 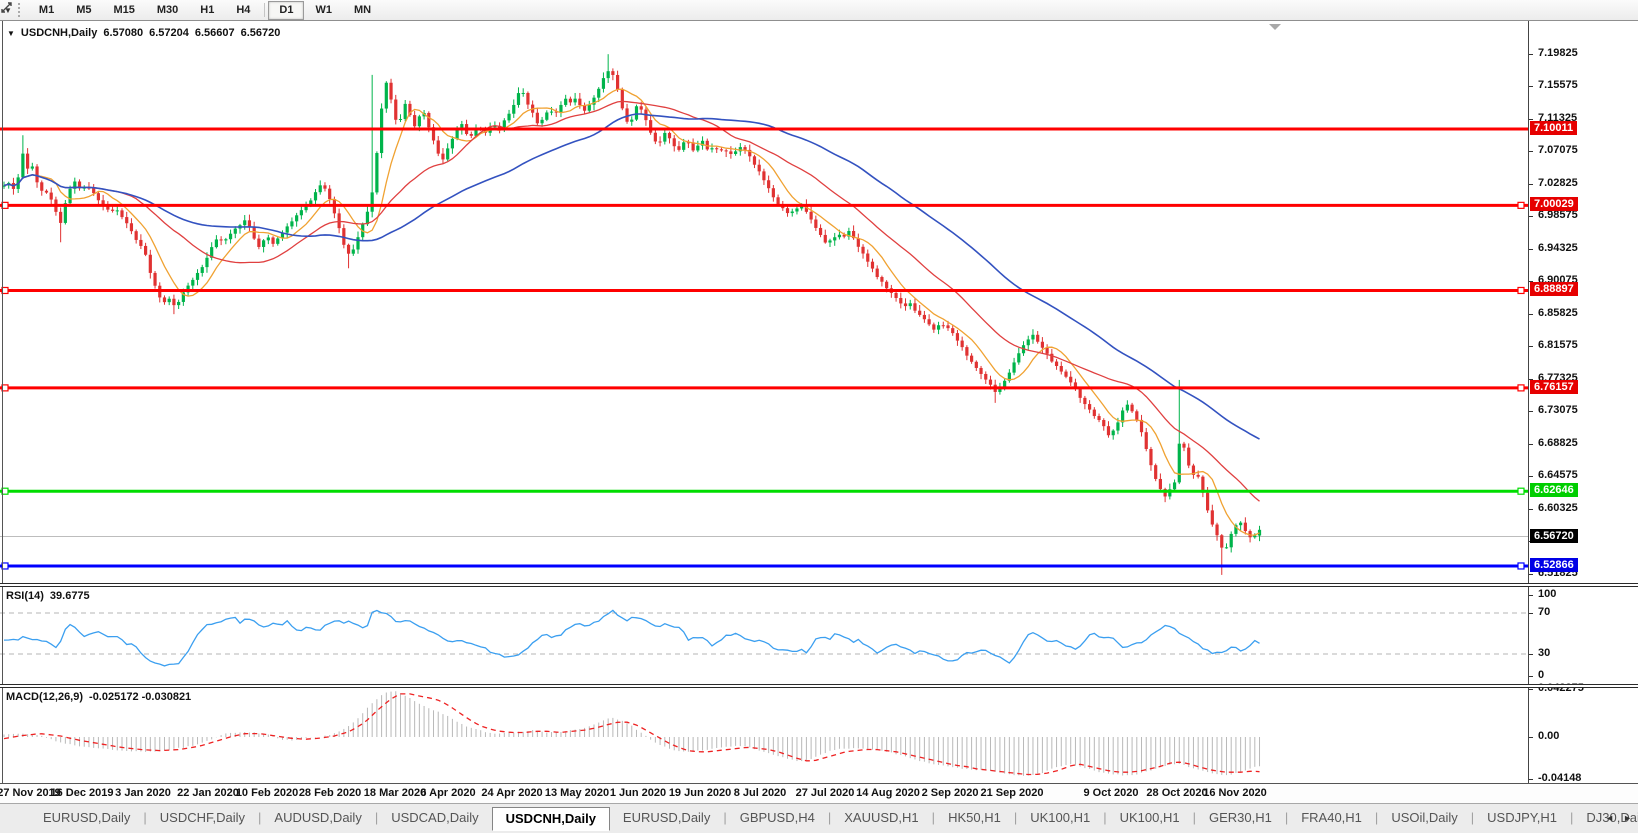 I want to click on macd-values: -0.025172 -0.030821, so click(x=140, y=697).